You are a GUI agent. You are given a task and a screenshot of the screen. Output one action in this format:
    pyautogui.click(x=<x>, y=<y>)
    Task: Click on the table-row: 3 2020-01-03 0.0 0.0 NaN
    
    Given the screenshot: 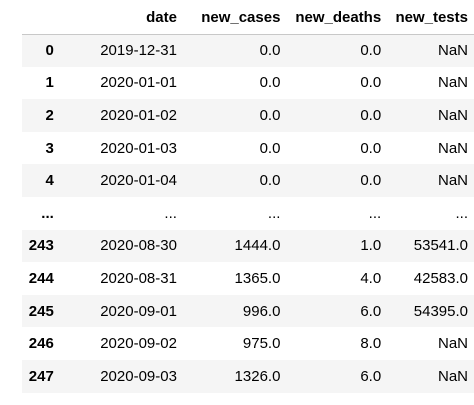 What is the action you would take?
    pyautogui.click(x=248, y=148)
    